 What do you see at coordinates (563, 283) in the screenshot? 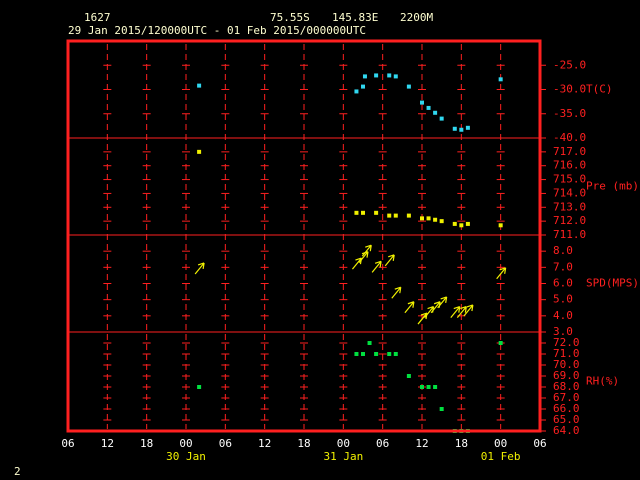
I see `y-tick-label: 6.0` at bounding box center [563, 283].